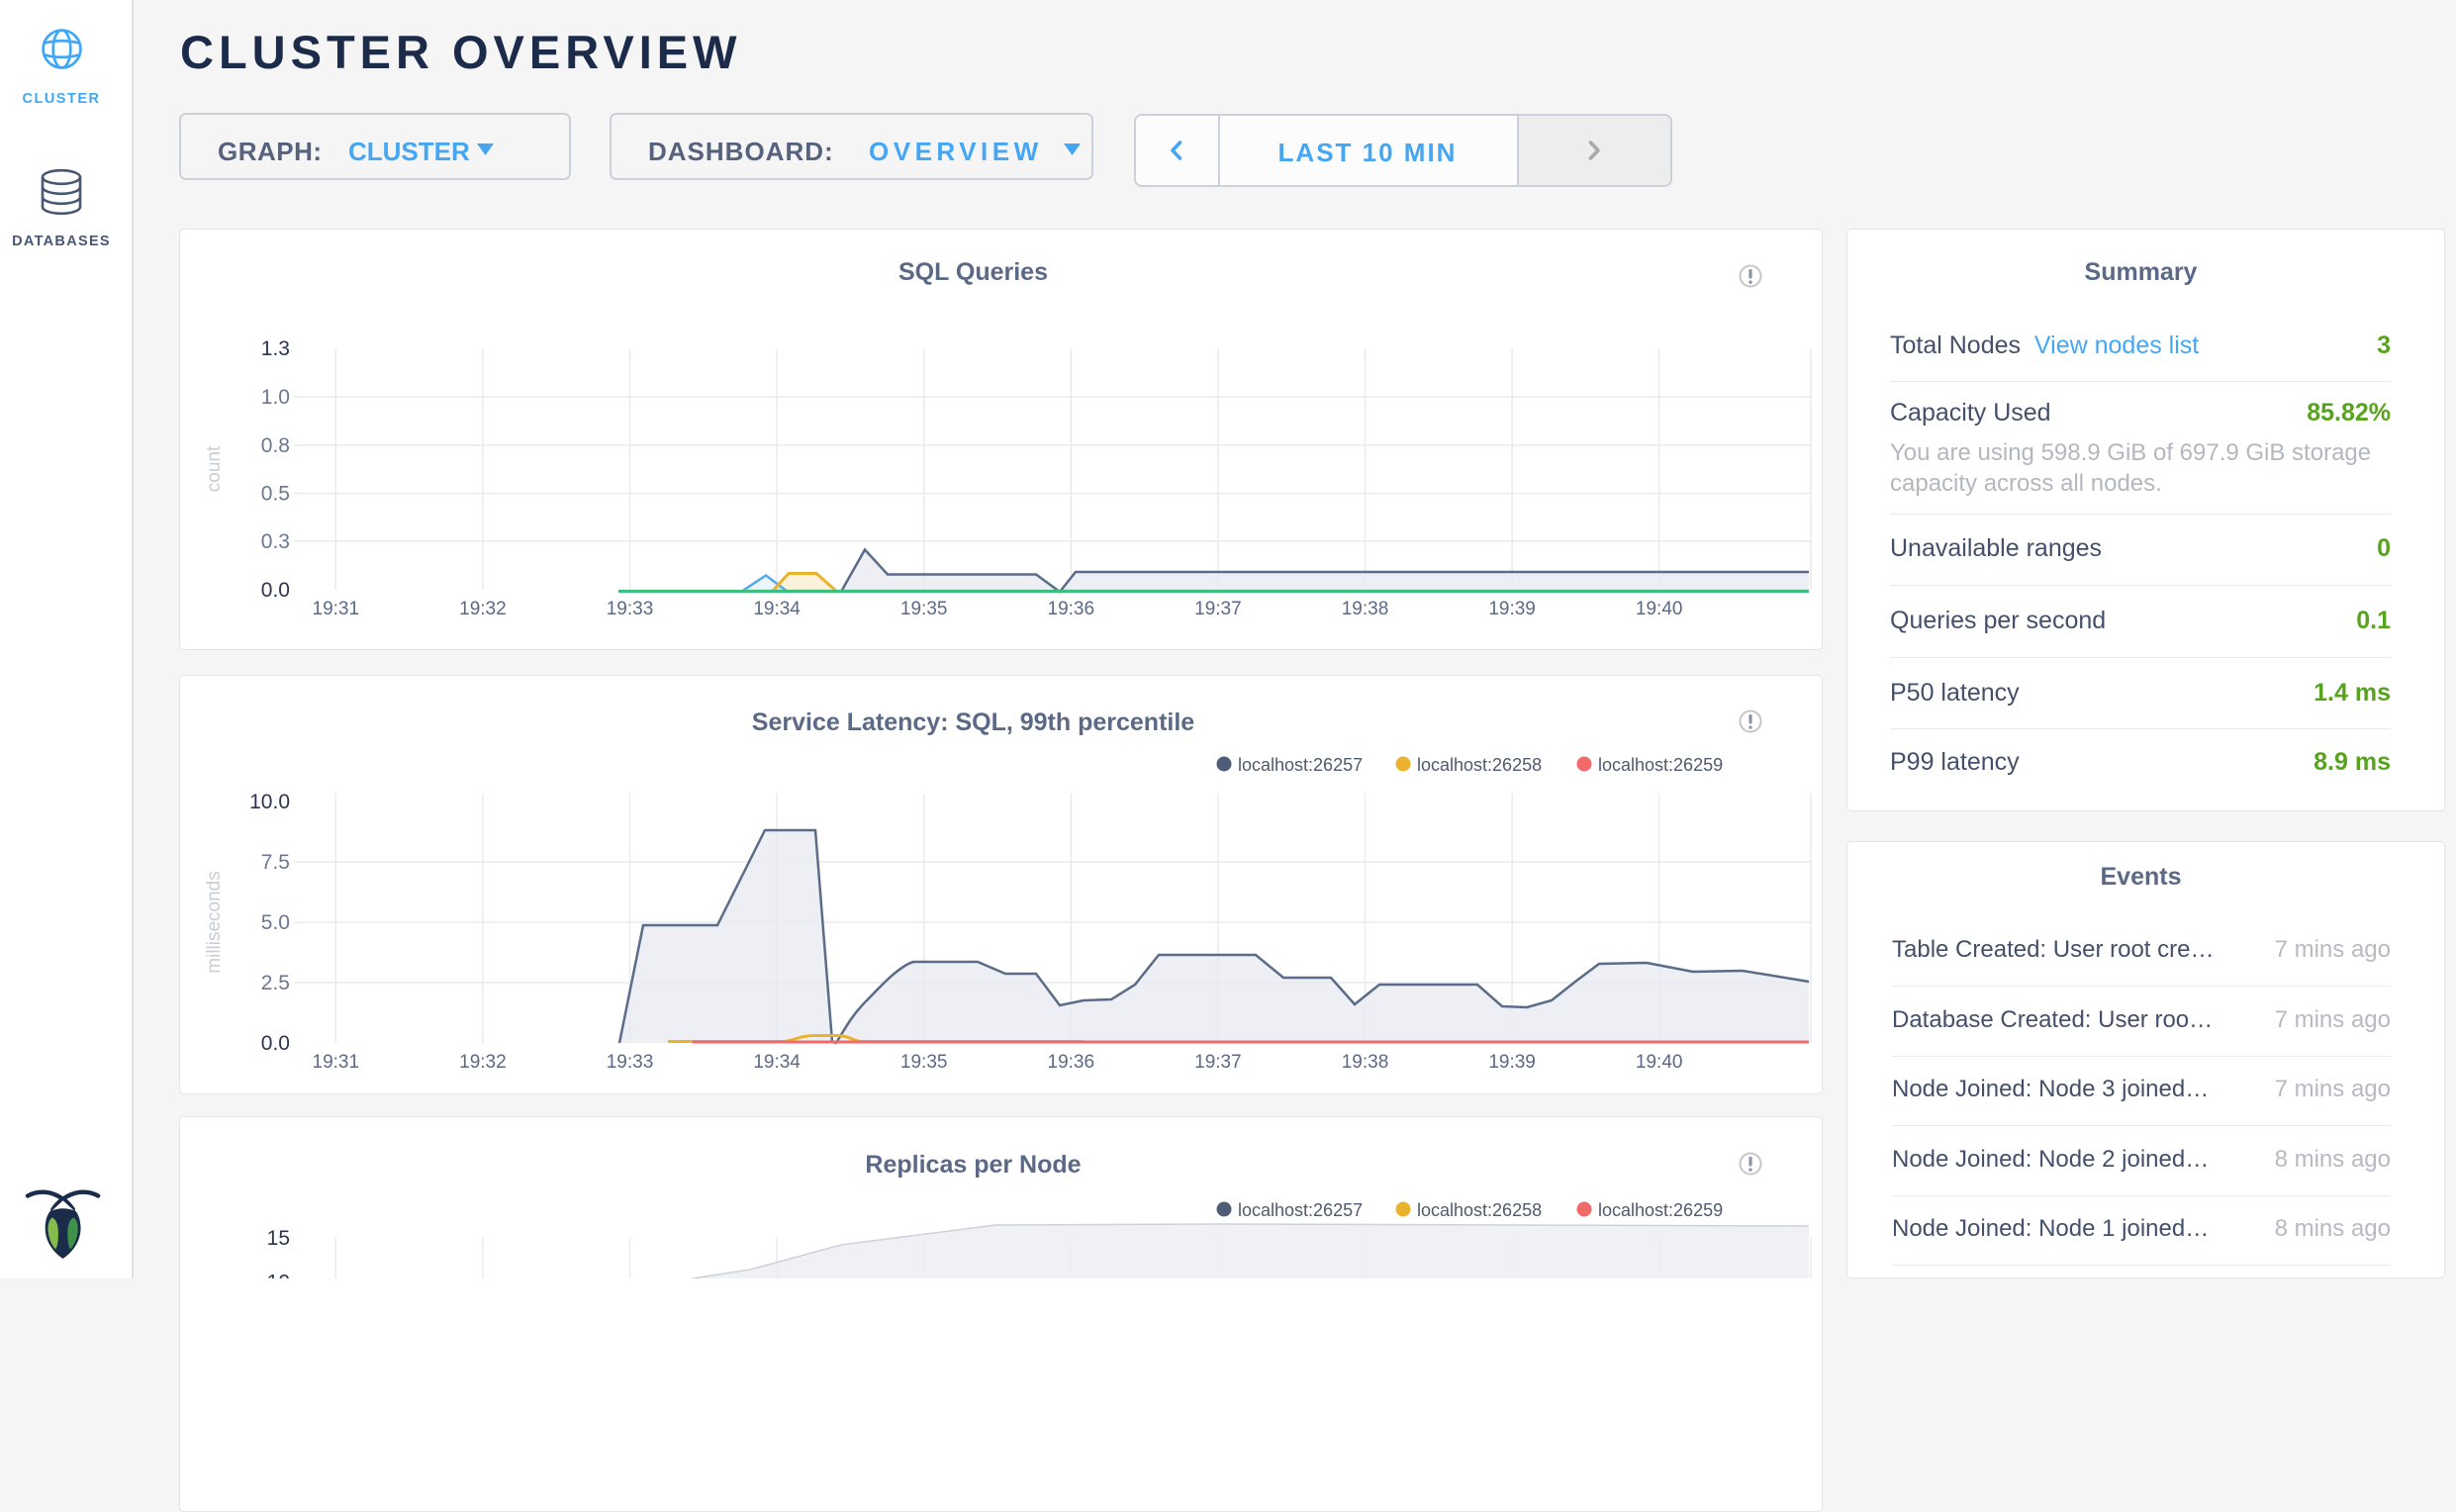 Image resolution: width=2456 pixels, height=1512 pixels. I want to click on svg-text: 1.3, so click(275, 349).